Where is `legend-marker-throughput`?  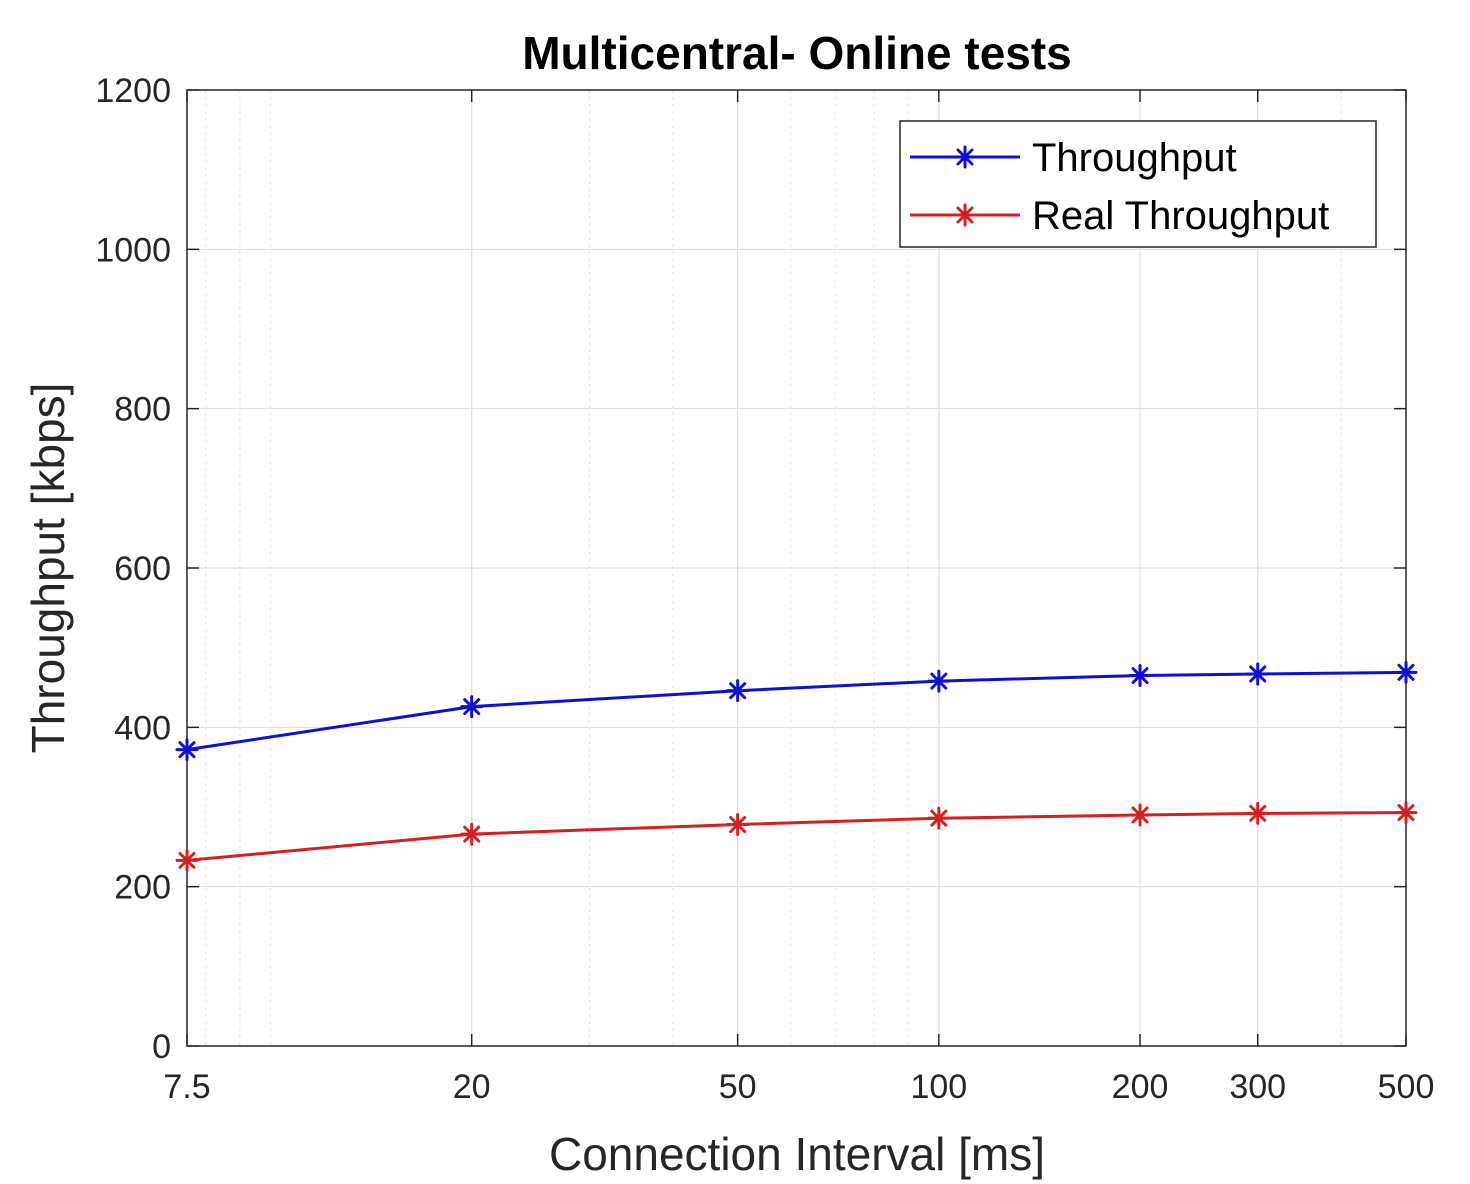
legend-marker-throughput is located at coordinates (965, 157).